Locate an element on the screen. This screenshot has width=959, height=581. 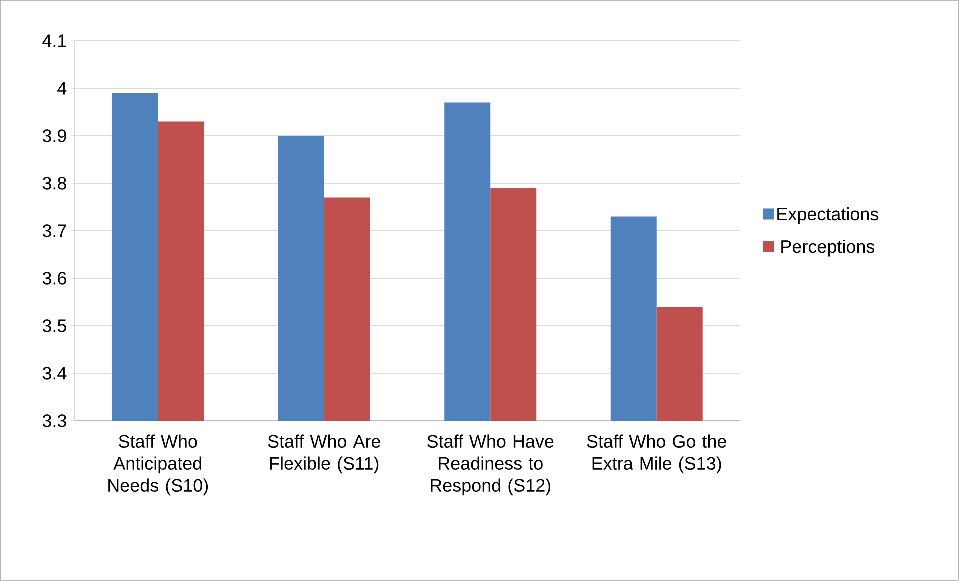
y-tick-label: 3.7 is located at coordinates (54, 231).